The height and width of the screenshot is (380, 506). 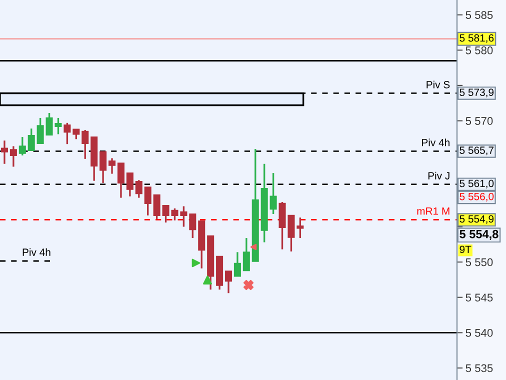 I want to click on ref-line-label: 5 581,6, so click(x=477, y=38).